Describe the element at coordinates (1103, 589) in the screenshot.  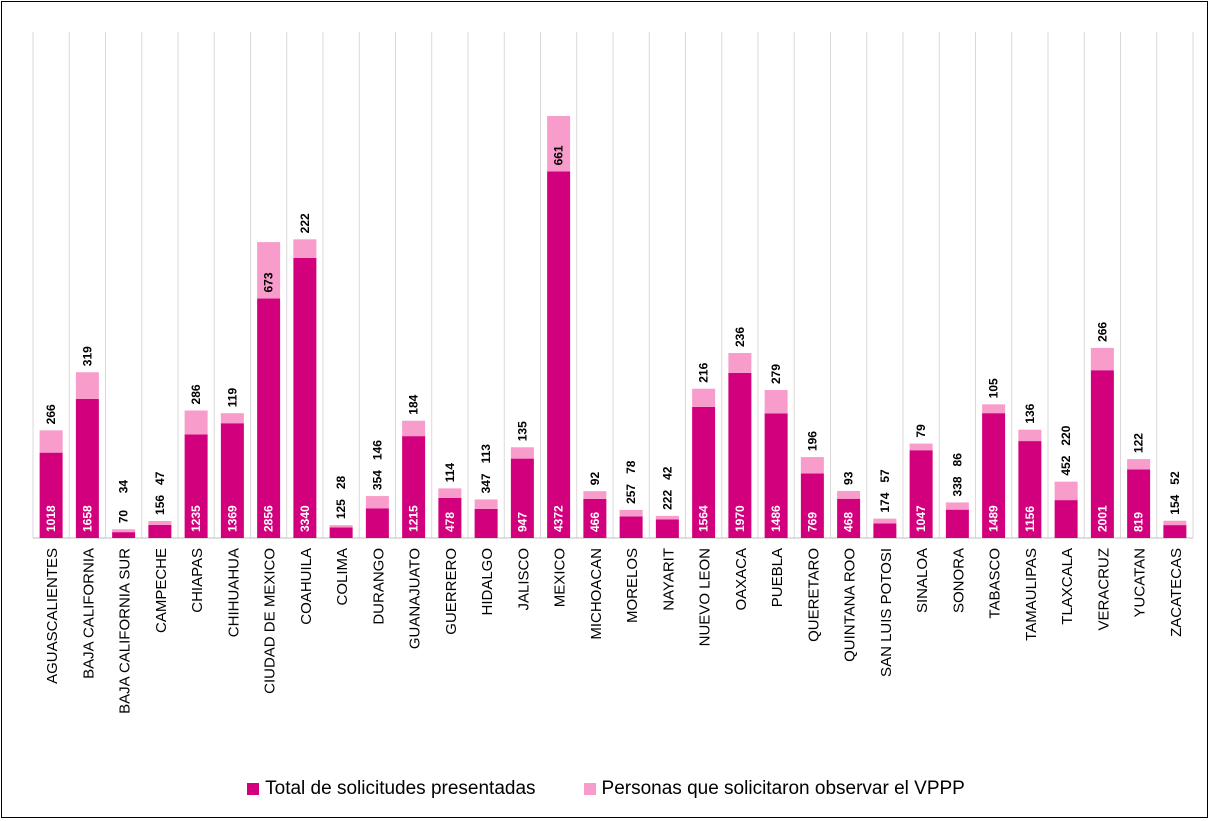
I see `category-tick-label: VERACRUZ` at that location.